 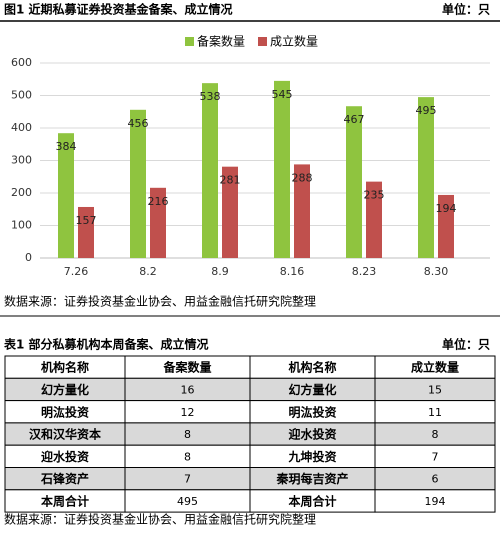 What do you see at coordinates (160, 301) in the screenshot?
I see `figure-source: 数据来源：证券投资基金业协会、用益金融信托研究院整理` at bounding box center [160, 301].